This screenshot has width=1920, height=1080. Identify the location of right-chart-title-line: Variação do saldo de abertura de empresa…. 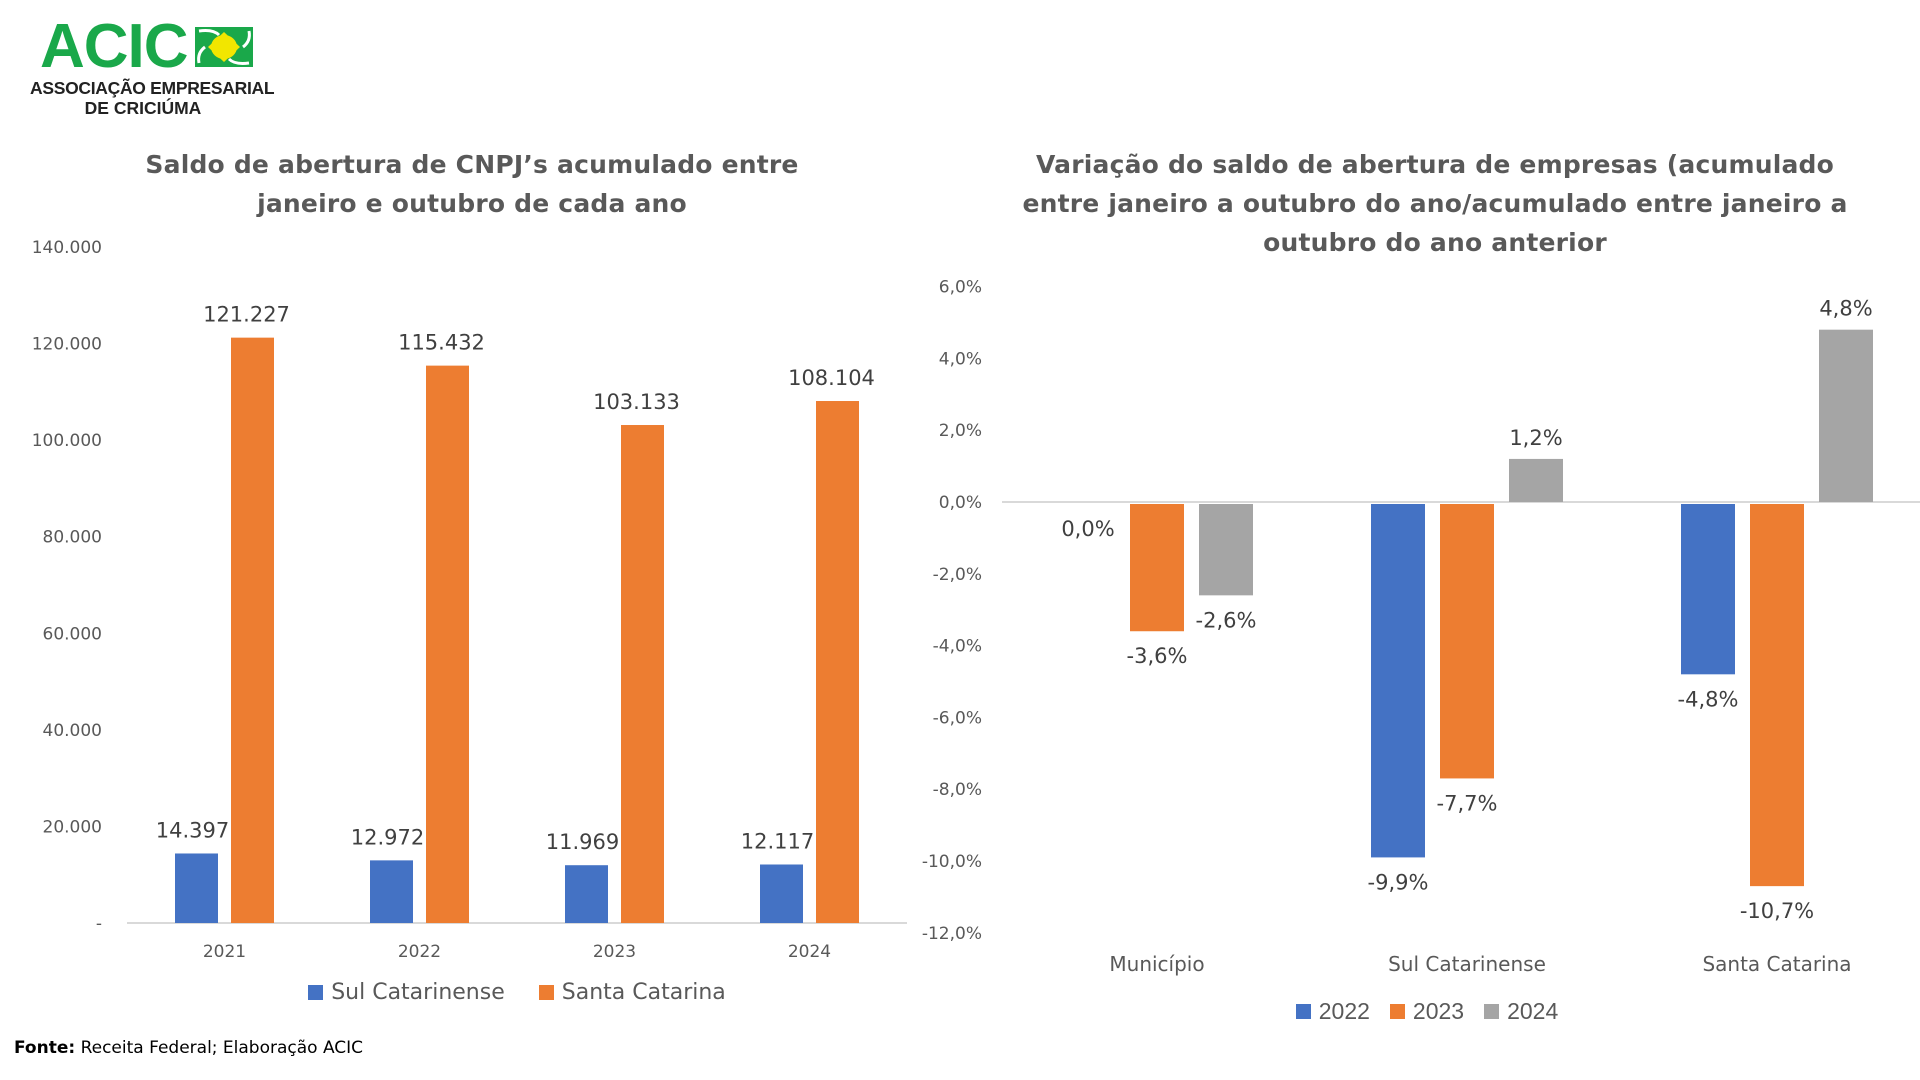
(1435, 164).